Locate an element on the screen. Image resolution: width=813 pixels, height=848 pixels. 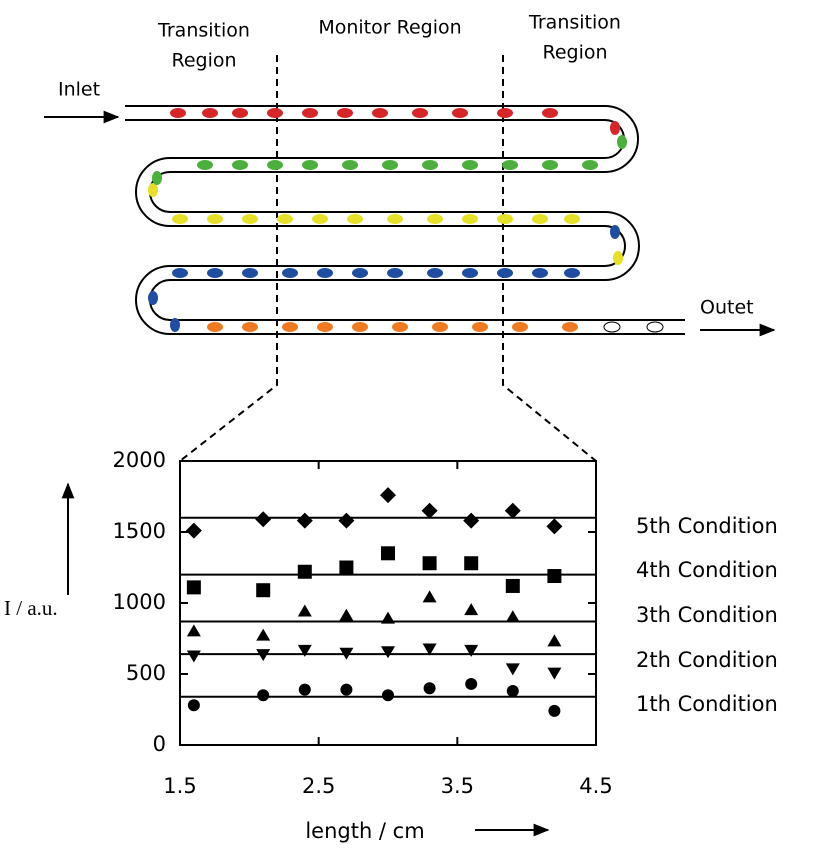
outlet-label: Outet is located at coordinates (727, 308).